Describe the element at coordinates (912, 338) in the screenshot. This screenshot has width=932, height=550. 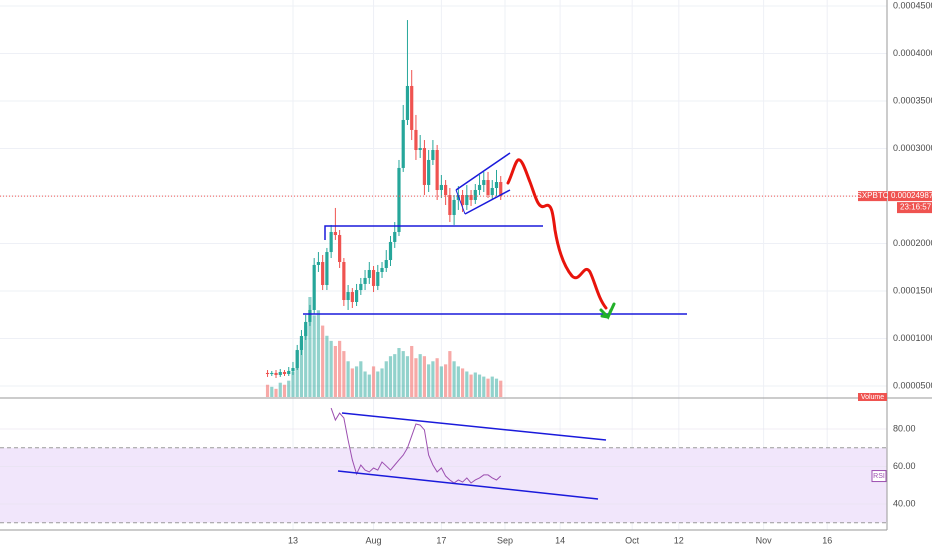
I see `y-tick-label: 0.00010000` at that location.